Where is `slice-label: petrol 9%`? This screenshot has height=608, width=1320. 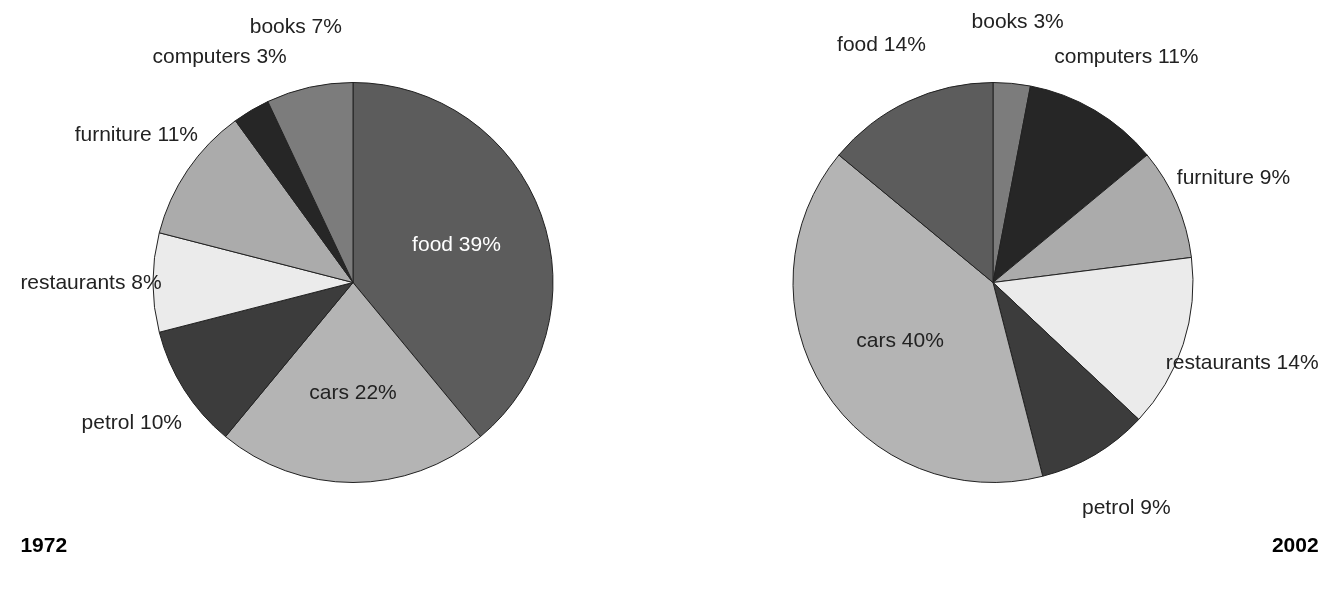 slice-label: petrol 9% is located at coordinates (1126, 507).